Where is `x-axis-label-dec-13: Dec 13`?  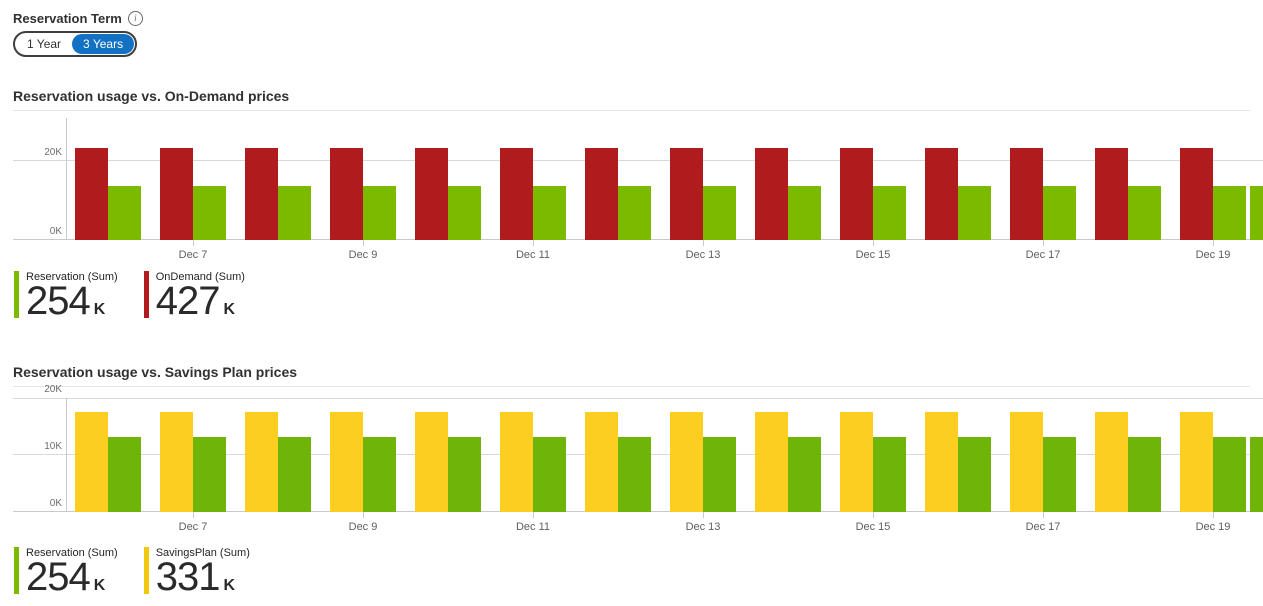 x-axis-label-dec-13: Dec 13 is located at coordinates (703, 527).